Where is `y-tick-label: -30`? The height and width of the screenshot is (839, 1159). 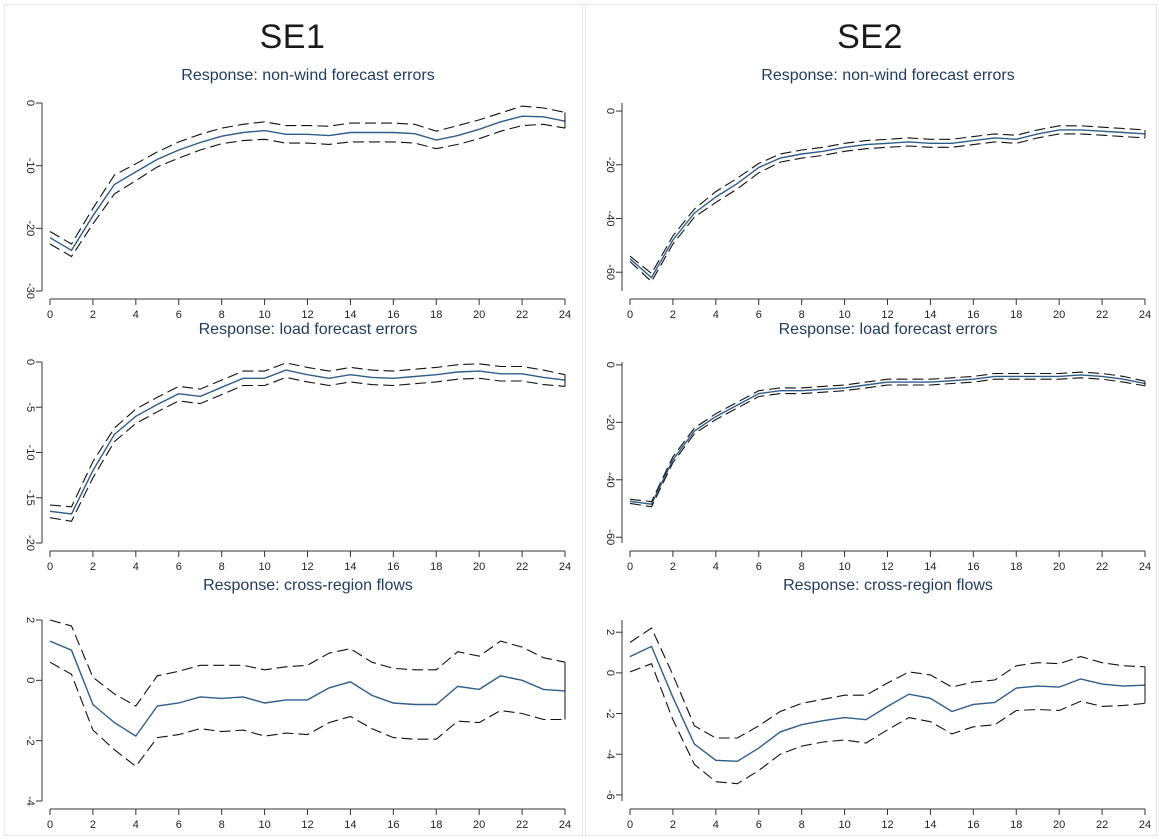
y-tick-label: -30 is located at coordinates (30, 291).